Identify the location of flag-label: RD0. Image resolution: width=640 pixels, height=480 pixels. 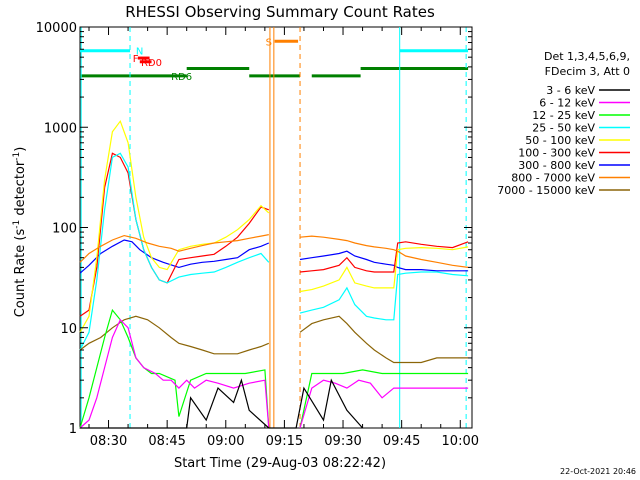
(151, 63).